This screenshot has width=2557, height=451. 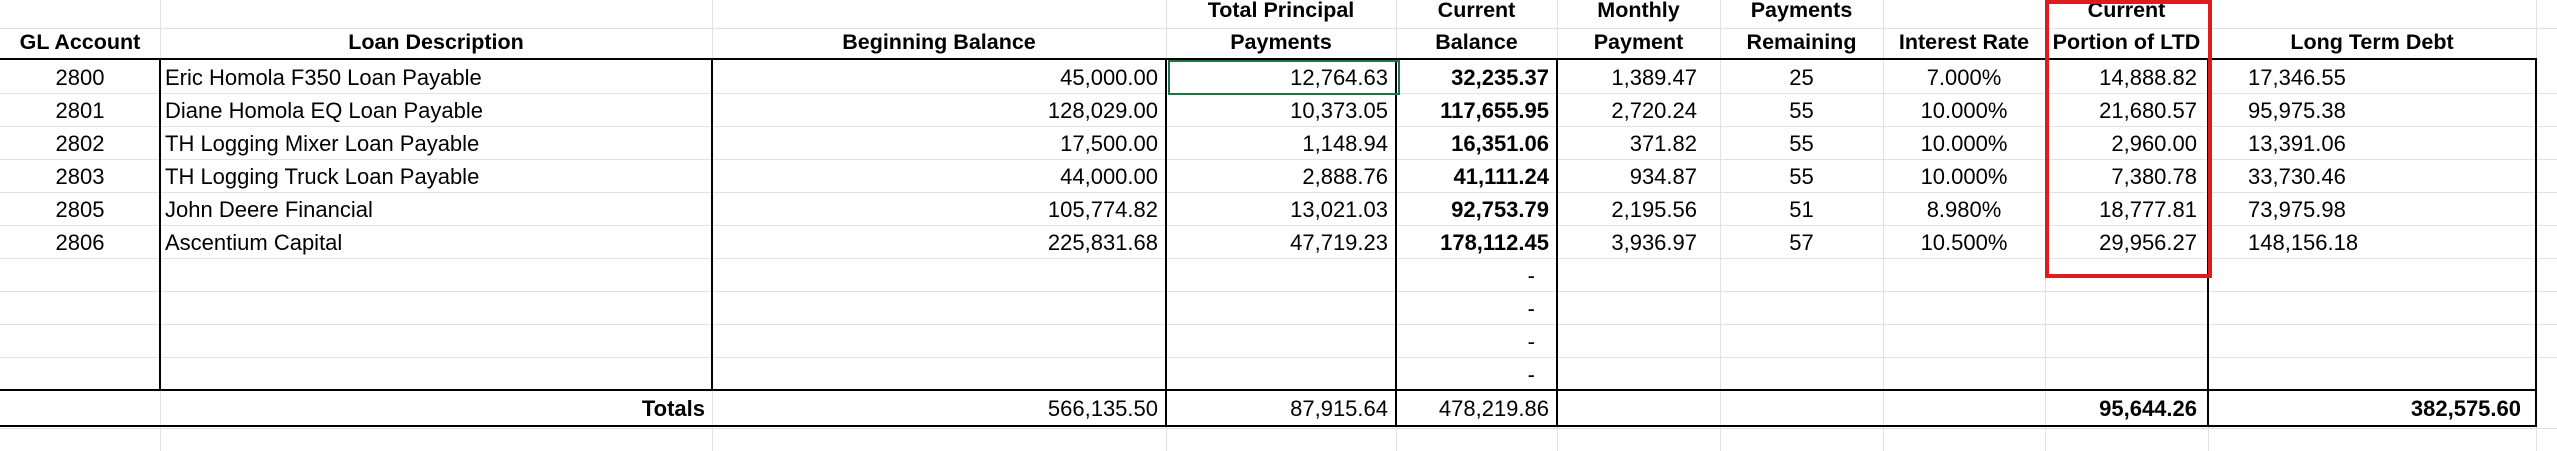 What do you see at coordinates (1801, 242) in the screenshot?
I see `cell-payments-remaining: 57` at bounding box center [1801, 242].